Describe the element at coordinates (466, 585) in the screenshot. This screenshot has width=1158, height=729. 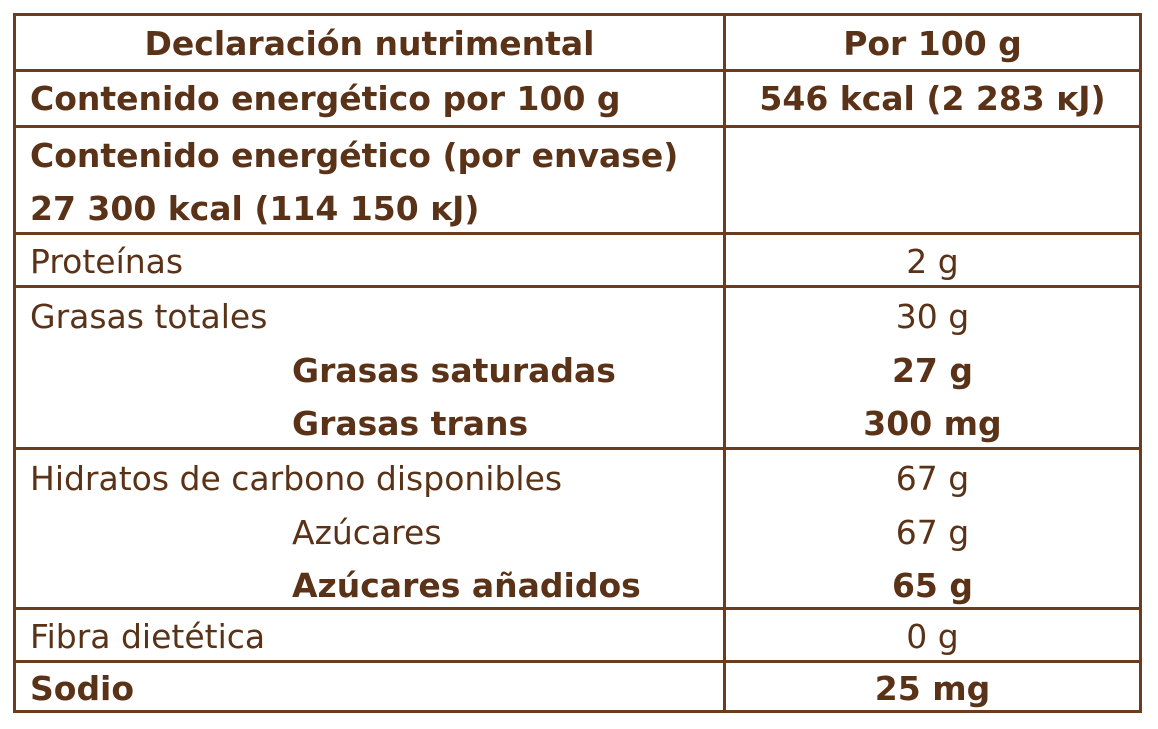
I see `added-sugars-label: Azúcares añadidos` at that location.